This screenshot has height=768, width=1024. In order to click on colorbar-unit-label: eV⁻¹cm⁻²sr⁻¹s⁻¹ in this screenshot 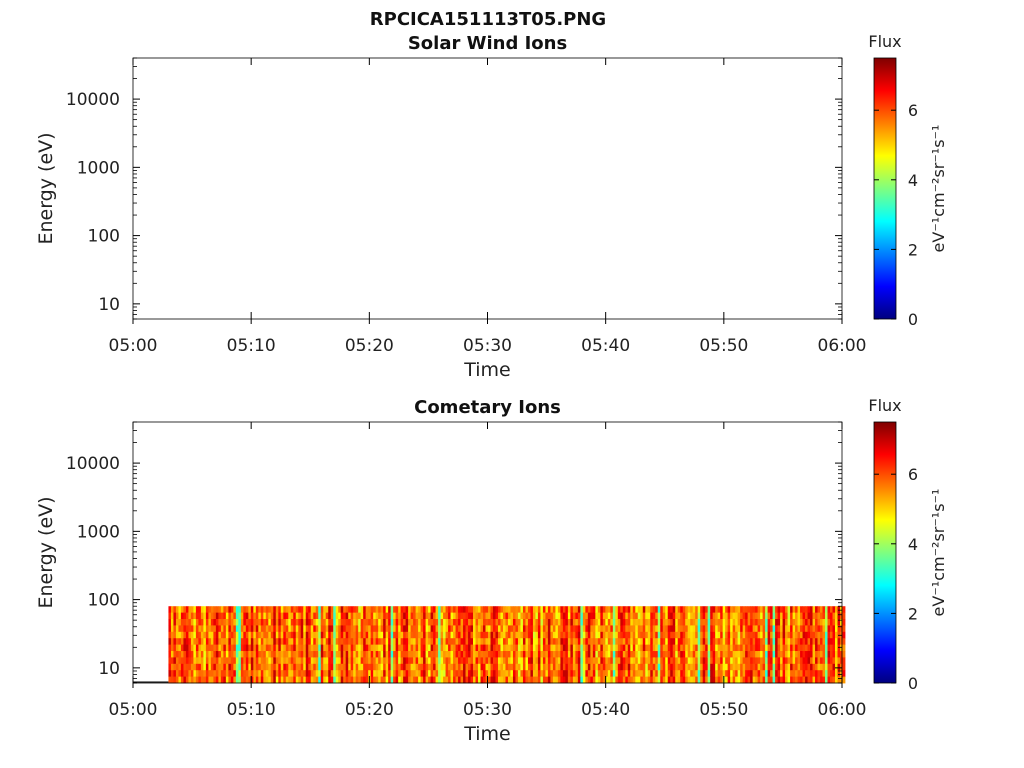, I will do `click(938, 553)`.